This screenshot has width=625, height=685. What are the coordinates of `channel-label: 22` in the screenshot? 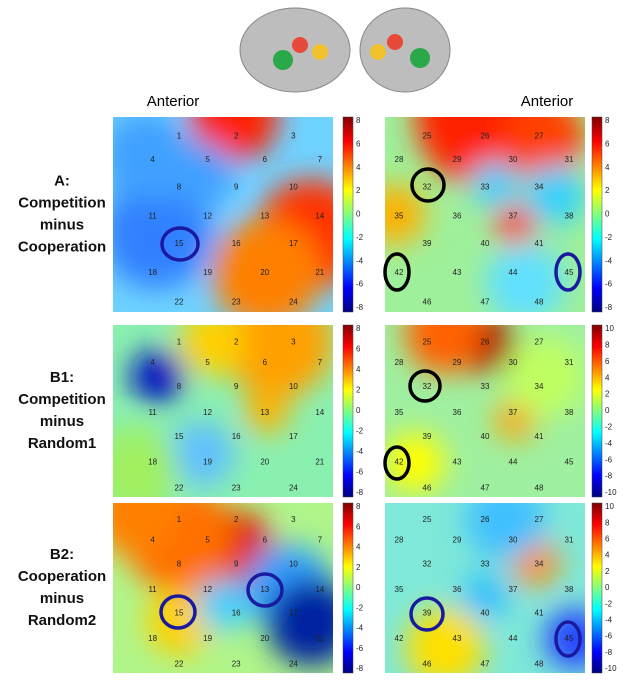 It's located at (179, 488).